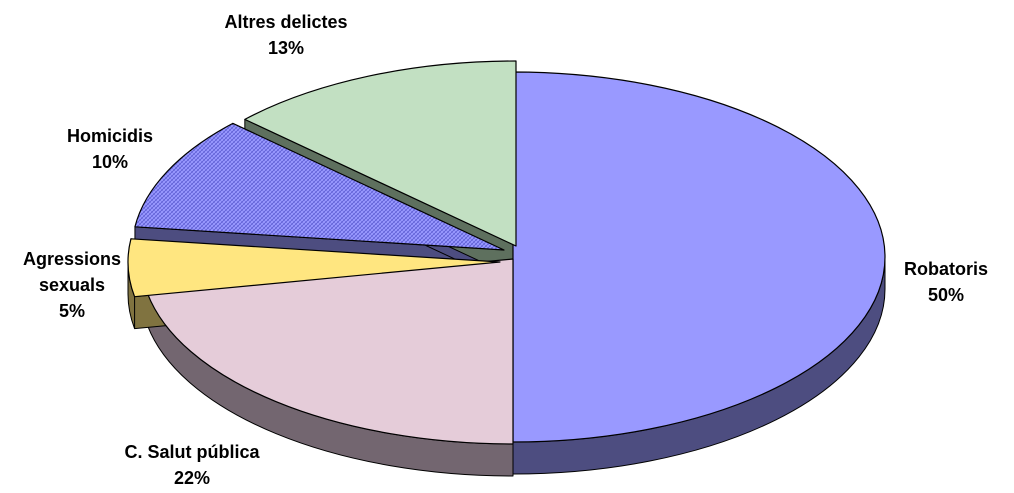 This screenshot has width=1014, height=493. I want to click on slice-c-salut-p-blica, so click(330, 351).